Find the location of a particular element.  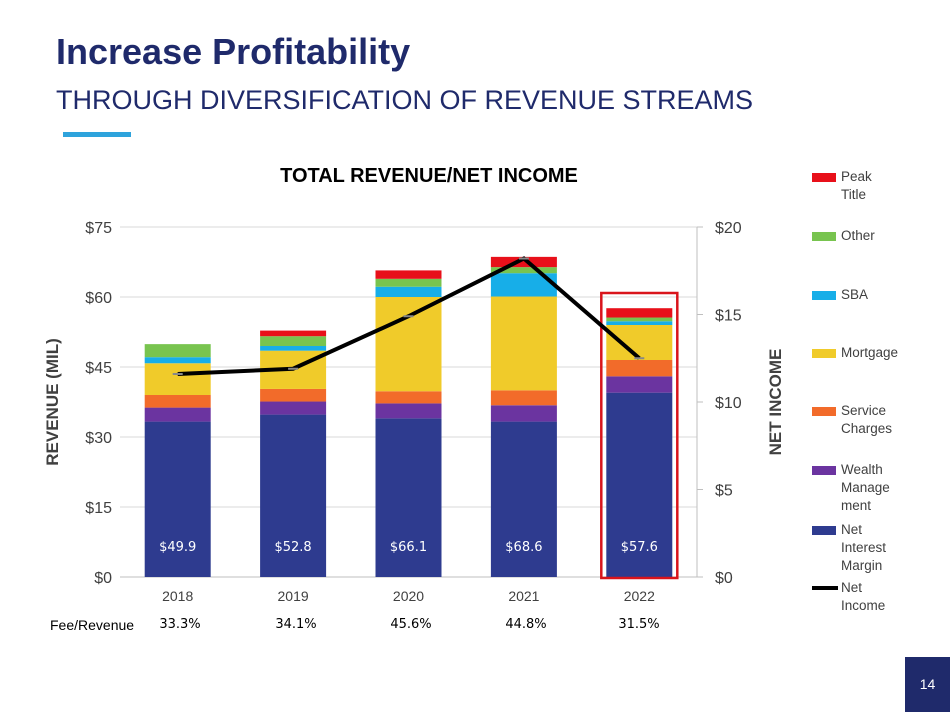

legend-label-line: Other is located at coordinates (858, 235).